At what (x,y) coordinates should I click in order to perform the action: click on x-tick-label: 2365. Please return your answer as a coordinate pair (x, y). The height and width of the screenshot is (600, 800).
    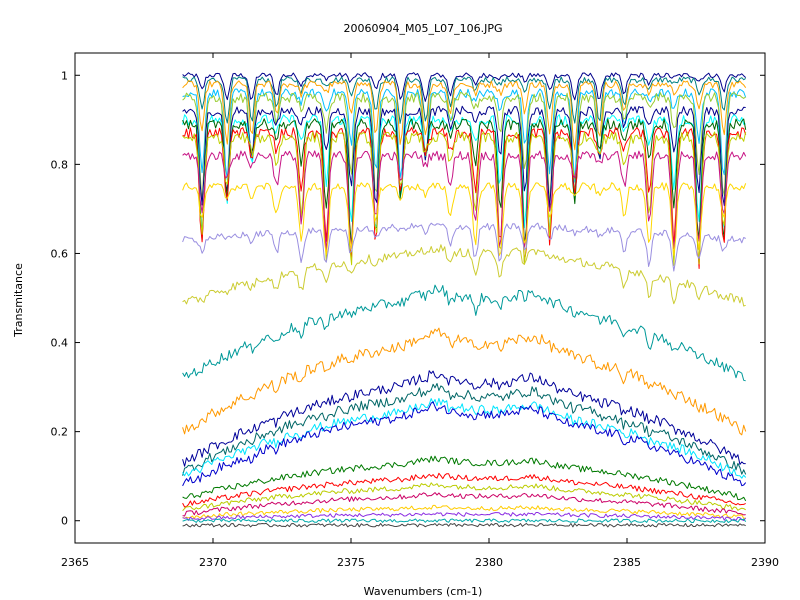
    Looking at the image, I should click on (75, 562).